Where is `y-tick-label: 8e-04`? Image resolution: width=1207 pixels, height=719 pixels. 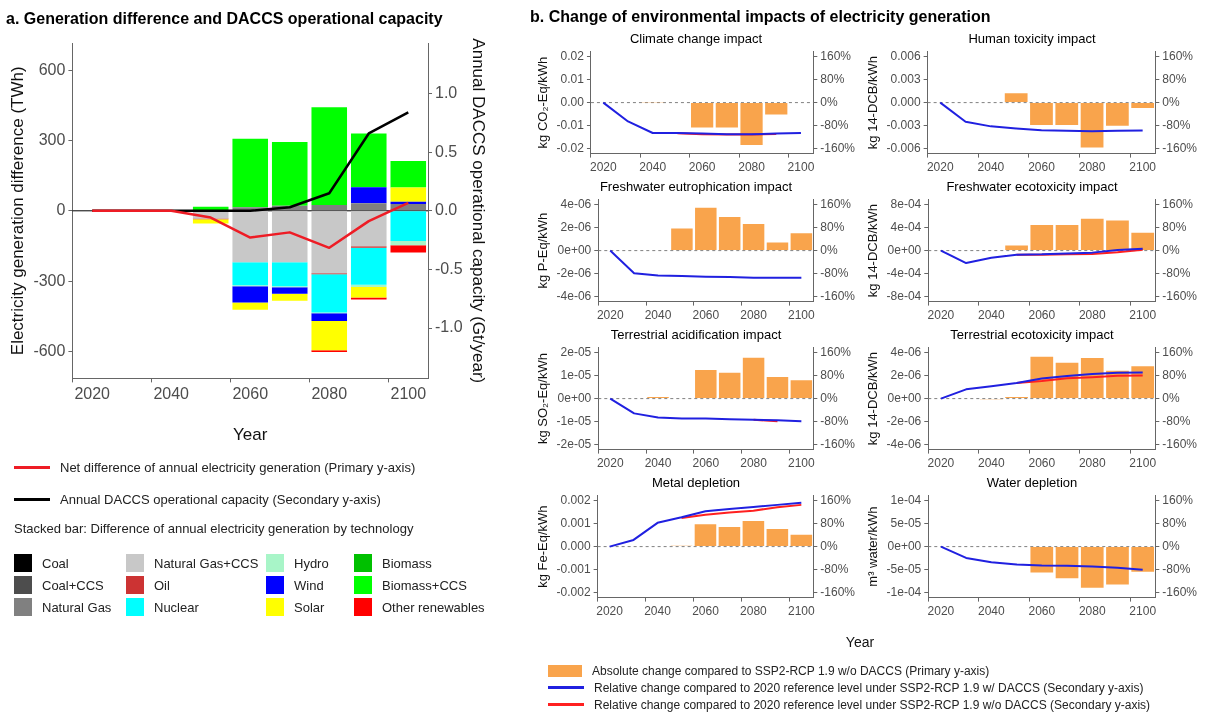
y-tick-label: 8e-04 is located at coordinates (906, 203).